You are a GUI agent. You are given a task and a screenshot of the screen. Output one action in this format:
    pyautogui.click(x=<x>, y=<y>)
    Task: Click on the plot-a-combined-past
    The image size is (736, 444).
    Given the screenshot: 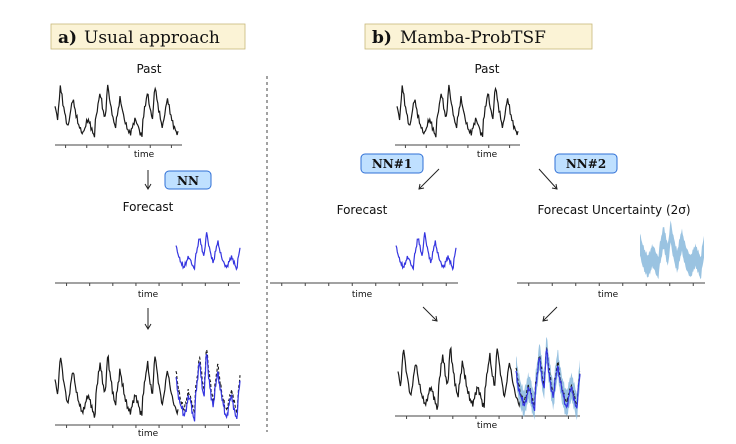 What is the action you would take?
    pyautogui.click(x=116, y=386)
    